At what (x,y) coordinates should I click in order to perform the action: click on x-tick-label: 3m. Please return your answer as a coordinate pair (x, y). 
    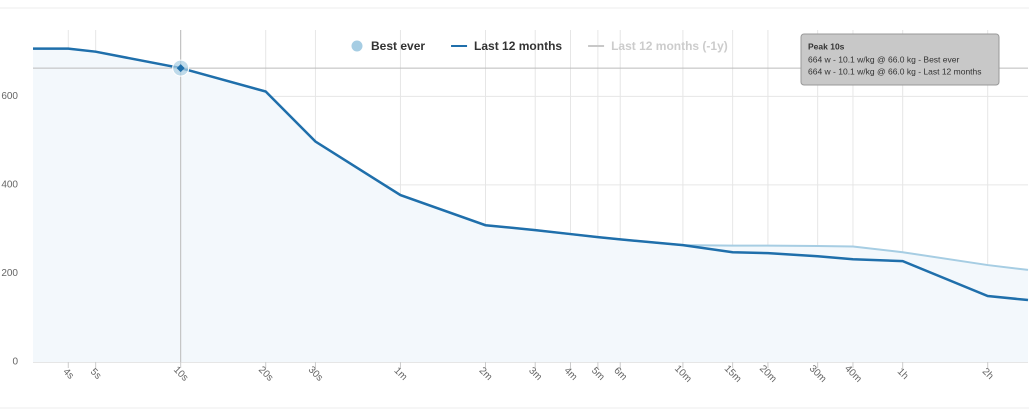
    Looking at the image, I should click on (535, 374).